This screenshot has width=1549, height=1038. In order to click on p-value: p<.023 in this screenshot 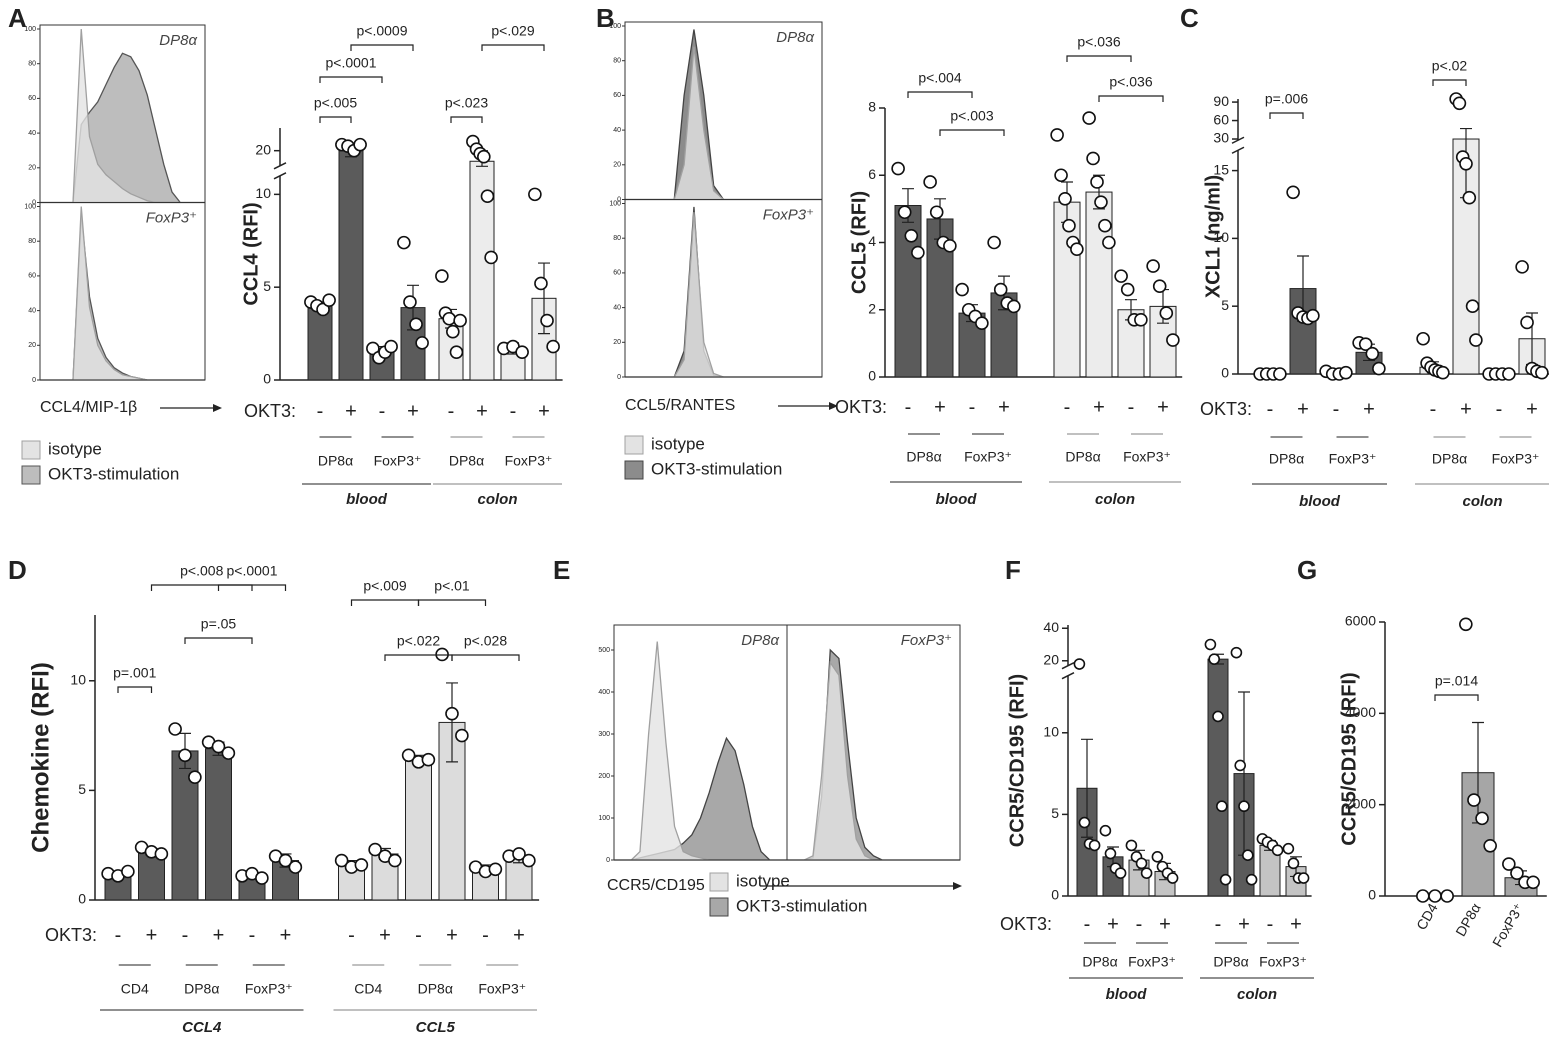, I will do `click(466, 103)`.